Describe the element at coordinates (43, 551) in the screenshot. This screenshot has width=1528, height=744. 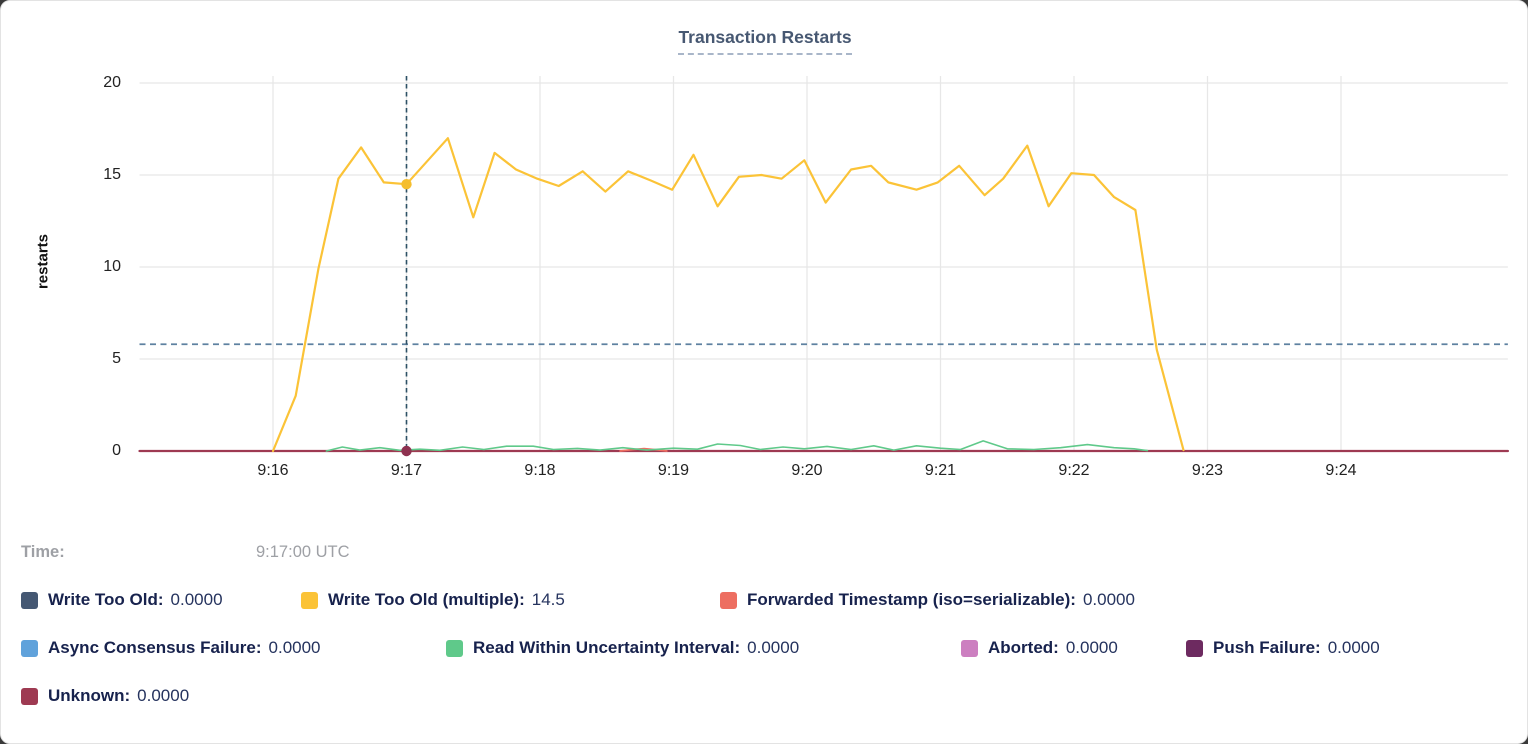
I see `time-row-label: Time:` at that location.